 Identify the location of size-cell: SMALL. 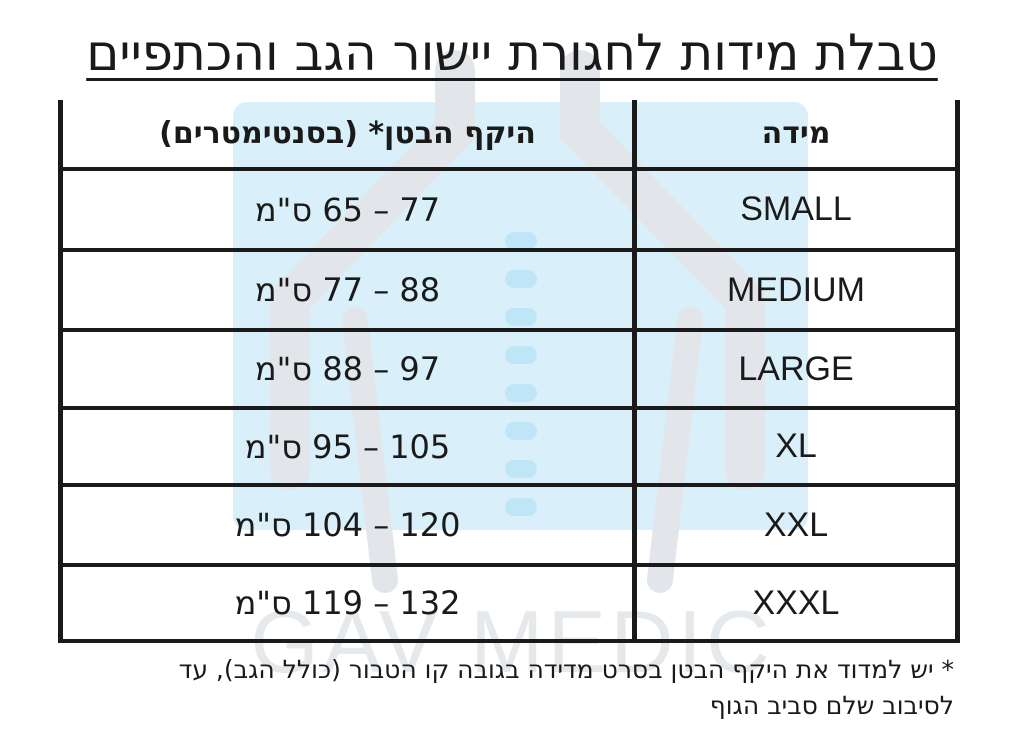
(796, 209).